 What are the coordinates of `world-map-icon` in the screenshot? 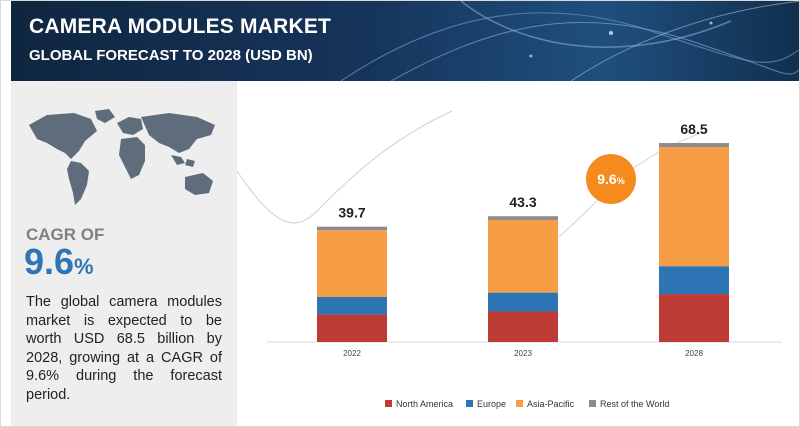 It's located at (122, 157).